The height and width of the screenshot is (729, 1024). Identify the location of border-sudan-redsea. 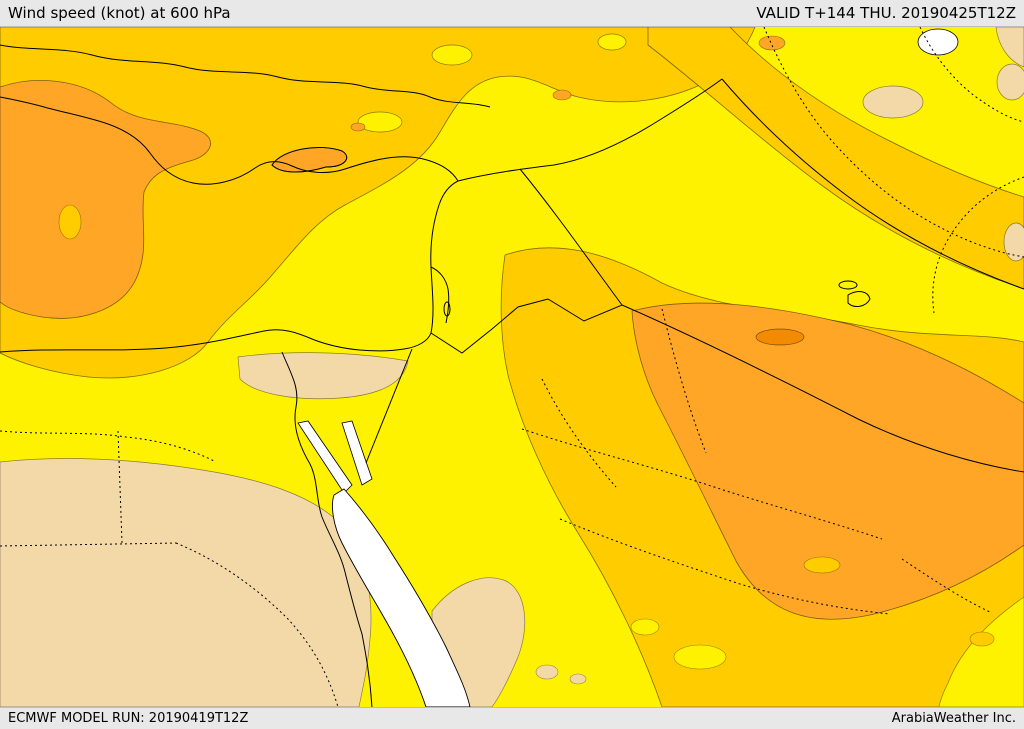
(257, 624).